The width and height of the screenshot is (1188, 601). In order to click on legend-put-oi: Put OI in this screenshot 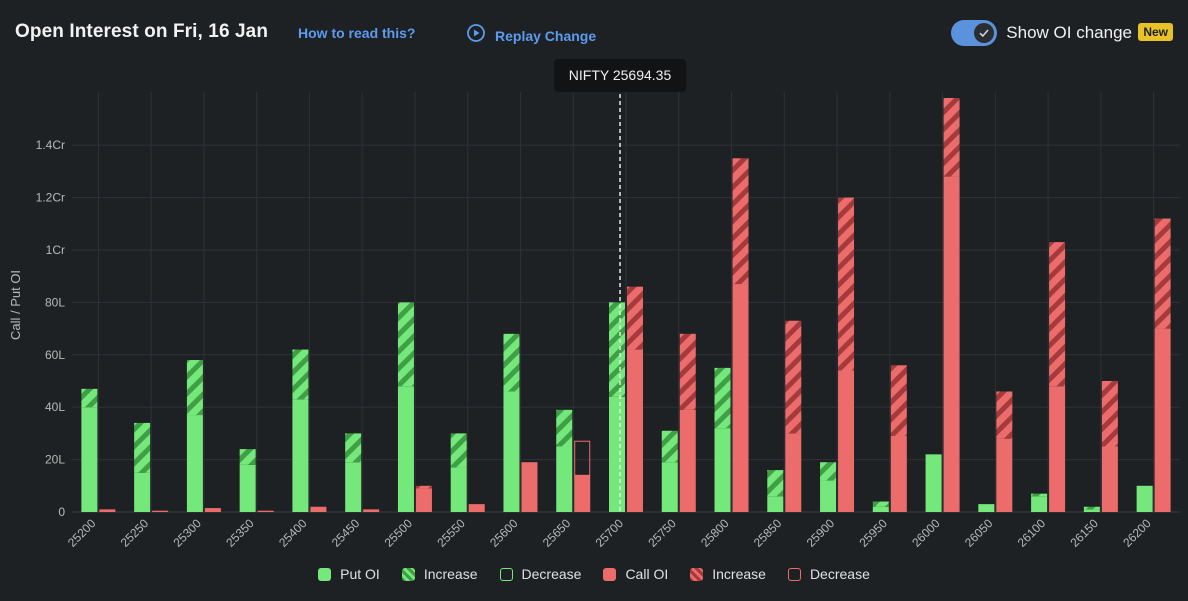, I will do `click(349, 574)`.